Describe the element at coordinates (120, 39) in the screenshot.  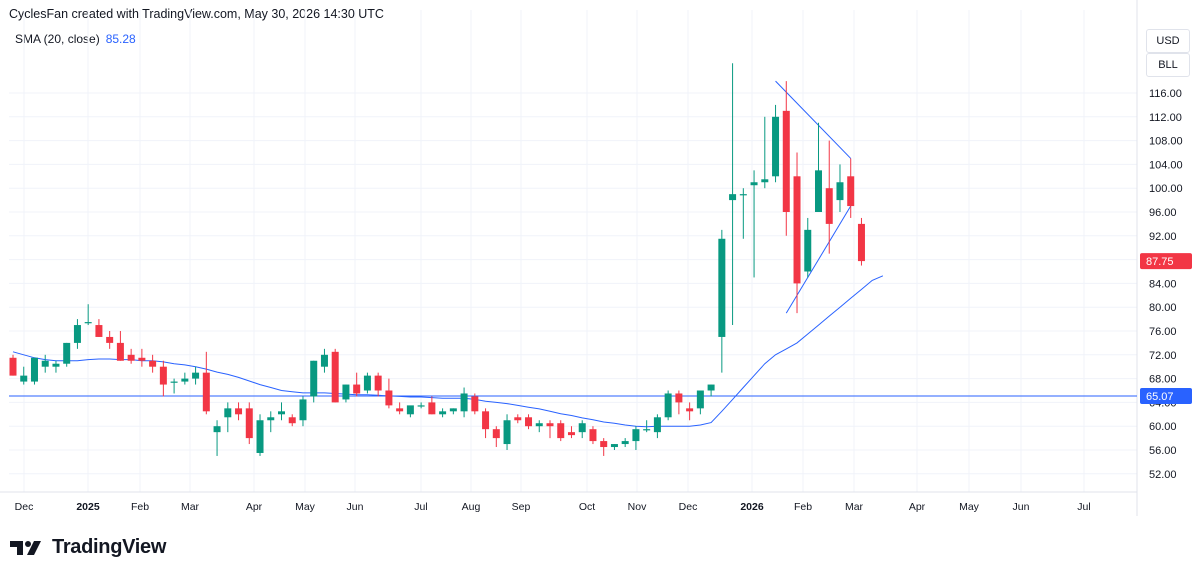
I see `sma-value: 85.28` at that location.